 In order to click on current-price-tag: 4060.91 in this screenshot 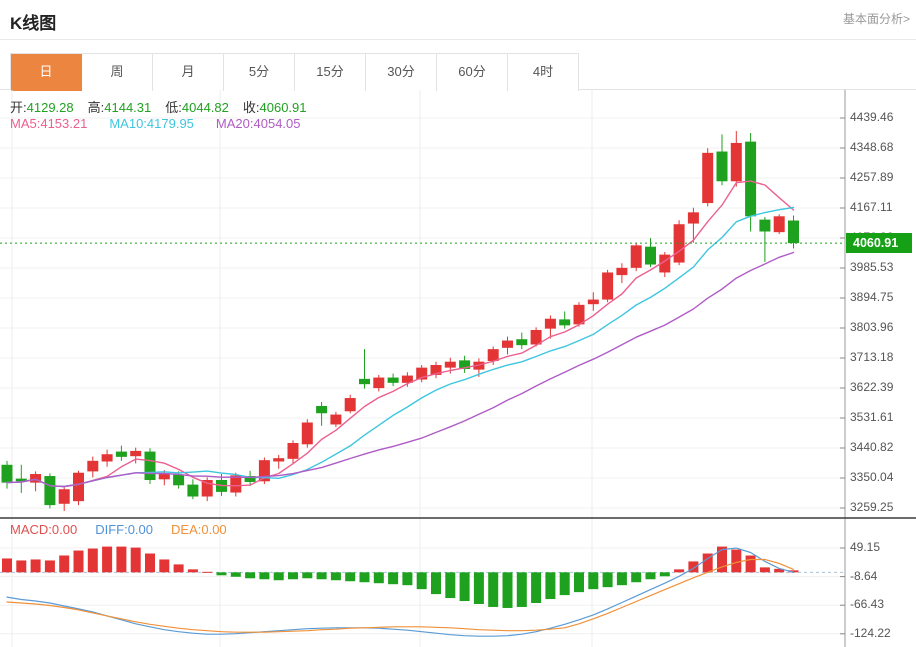, I will do `click(879, 243)`.